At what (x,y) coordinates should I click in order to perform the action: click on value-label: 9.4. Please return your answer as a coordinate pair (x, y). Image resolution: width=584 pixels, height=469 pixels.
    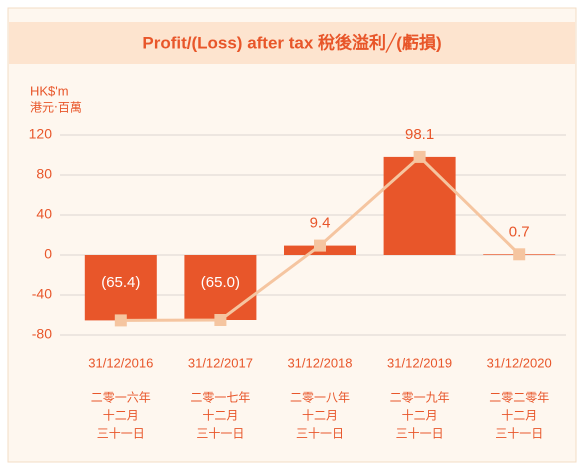
    Looking at the image, I should click on (320, 223).